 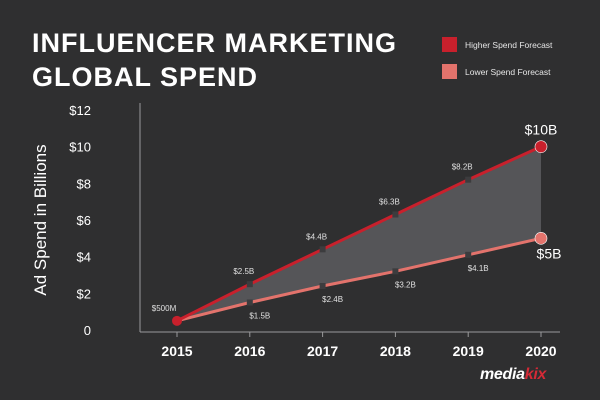 I want to click on x-tick-label: 2015, so click(x=176, y=351).